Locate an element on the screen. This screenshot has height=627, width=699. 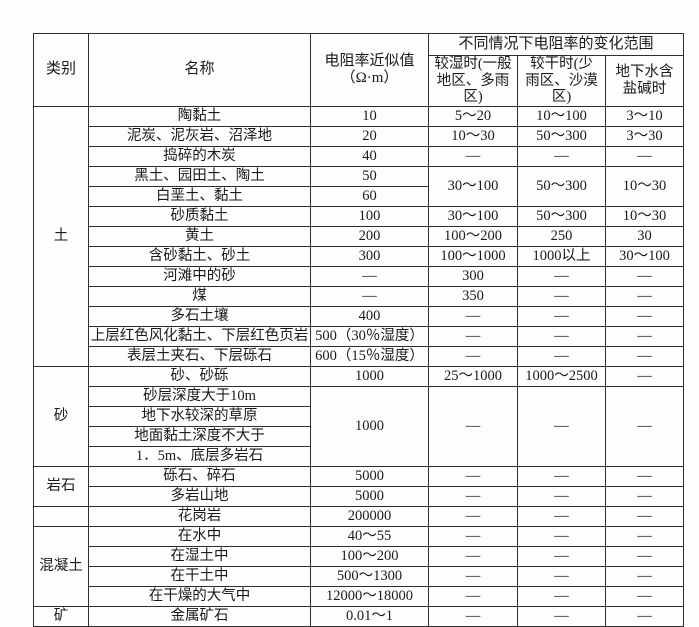
cell-wet: 10～30 is located at coordinates (473, 137).